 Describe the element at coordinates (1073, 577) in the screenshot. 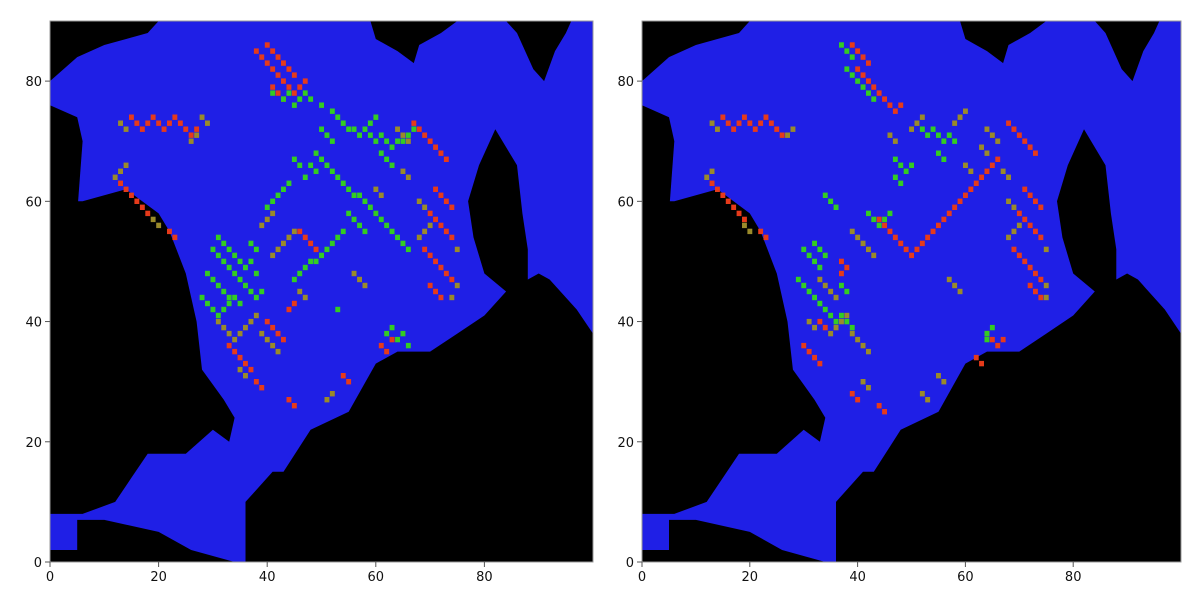

I see `x-tick-label: 80` at that location.